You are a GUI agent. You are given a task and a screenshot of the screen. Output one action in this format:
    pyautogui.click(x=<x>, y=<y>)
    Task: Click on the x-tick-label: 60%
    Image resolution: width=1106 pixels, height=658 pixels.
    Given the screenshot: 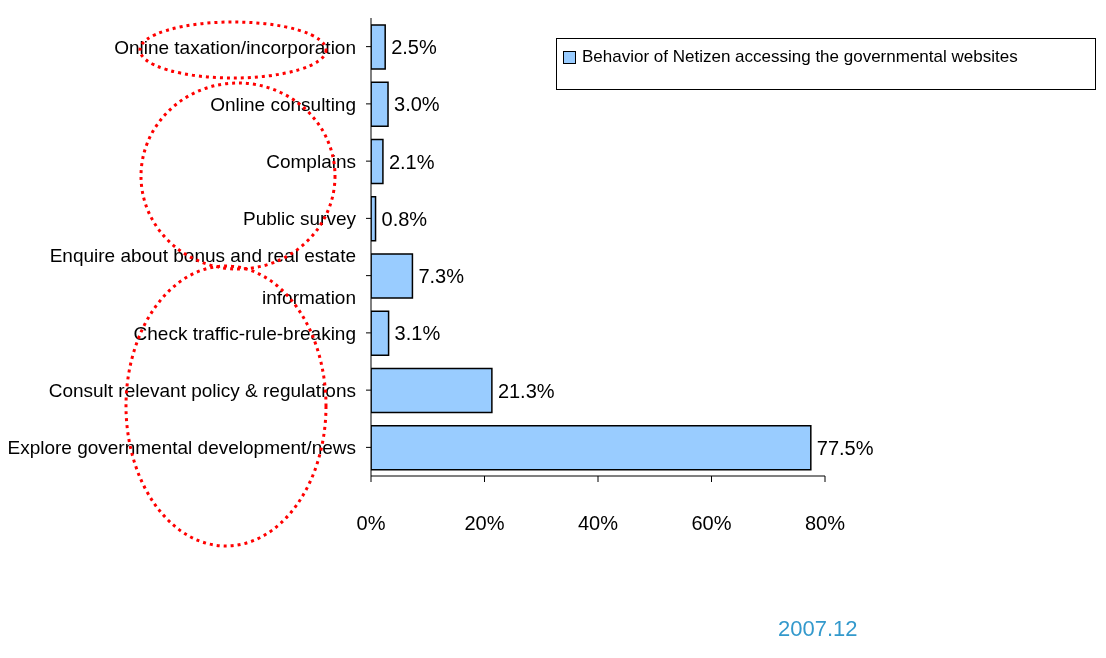 What is the action you would take?
    pyautogui.click(x=711, y=523)
    